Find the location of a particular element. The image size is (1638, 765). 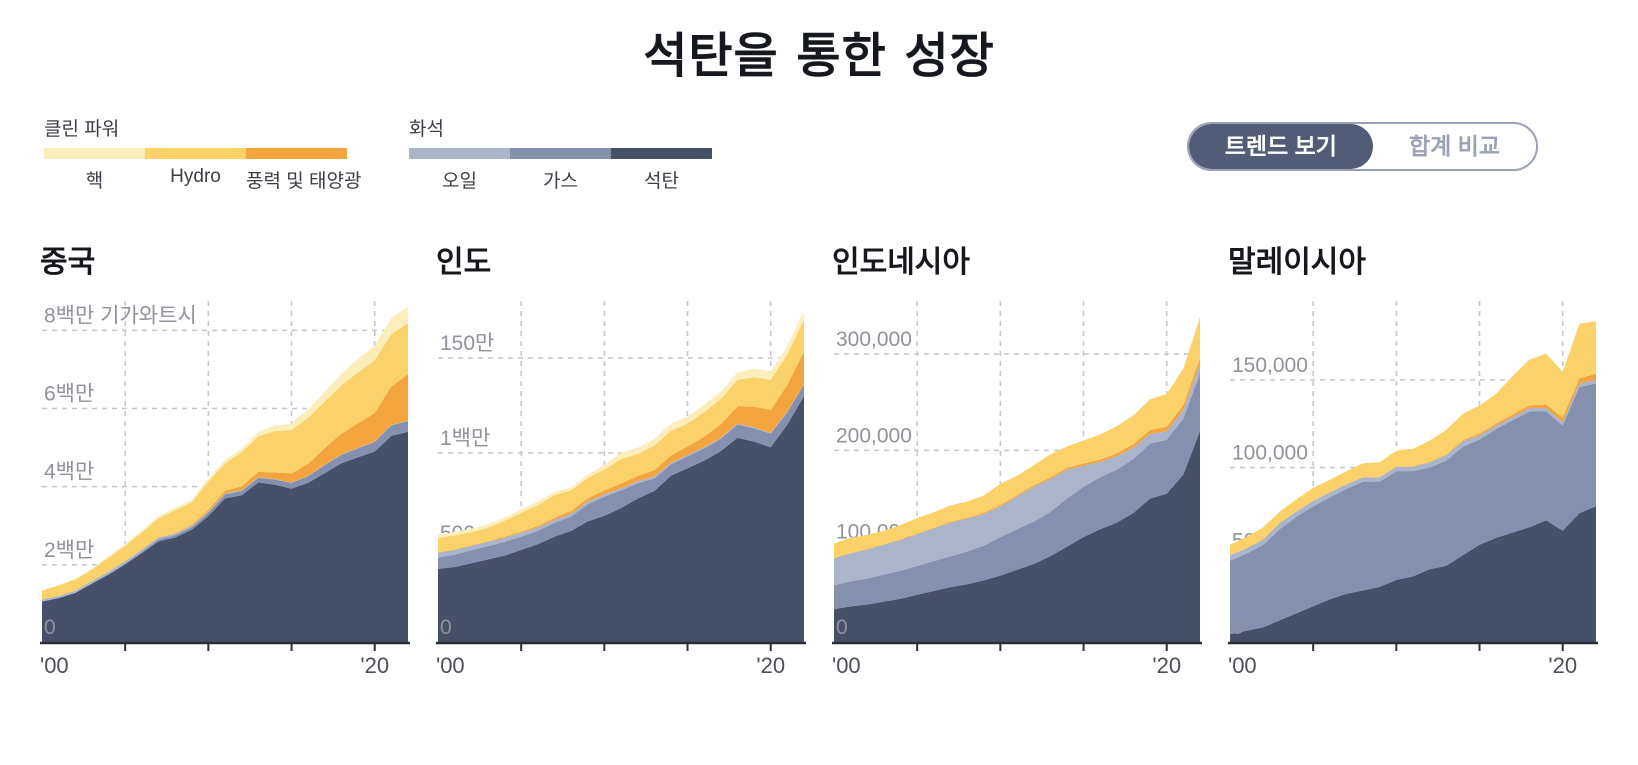

gas-swatch is located at coordinates (560, 153).